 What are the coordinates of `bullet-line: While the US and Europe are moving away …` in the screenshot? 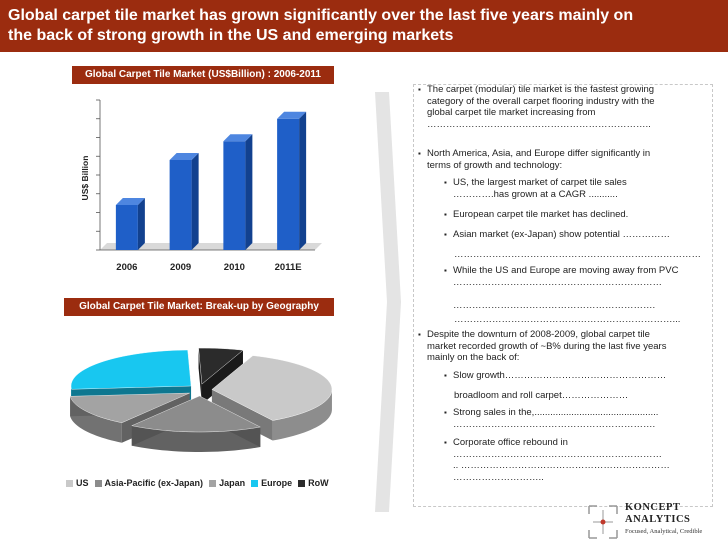 It's located at (566, 270).